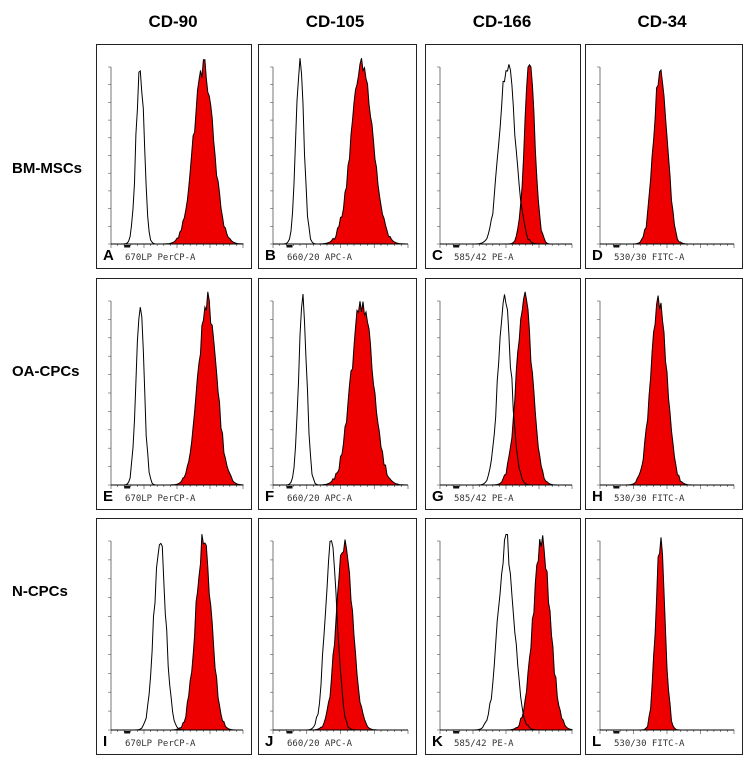  I want to click on histogram-panel-i: I 670LP PerCP-A, so click(174, 636).